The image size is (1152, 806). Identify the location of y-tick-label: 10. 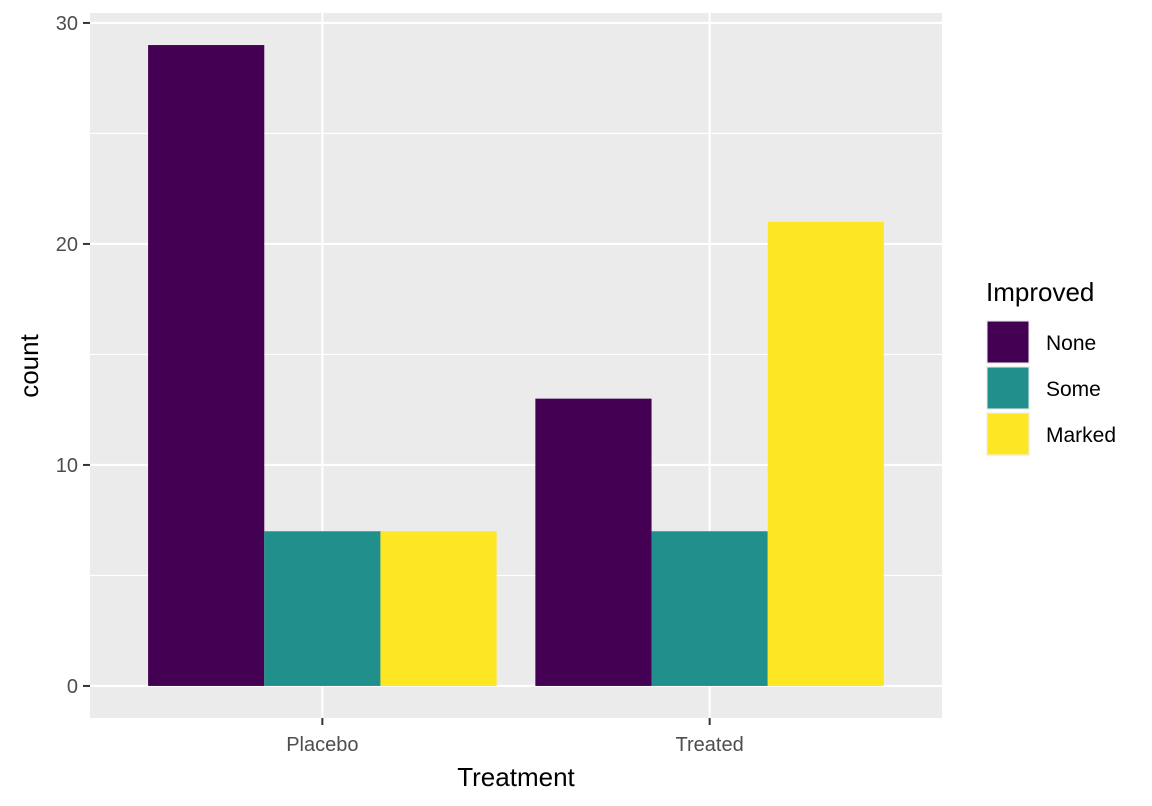
(67, 466).